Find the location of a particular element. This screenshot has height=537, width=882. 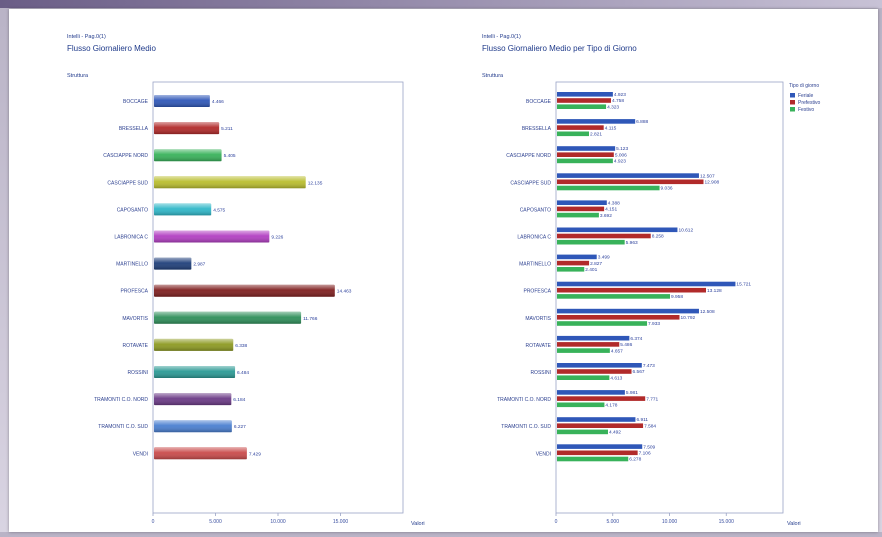

right-bar-value-10-0: 7.473 is located at coordinates (649, 366).